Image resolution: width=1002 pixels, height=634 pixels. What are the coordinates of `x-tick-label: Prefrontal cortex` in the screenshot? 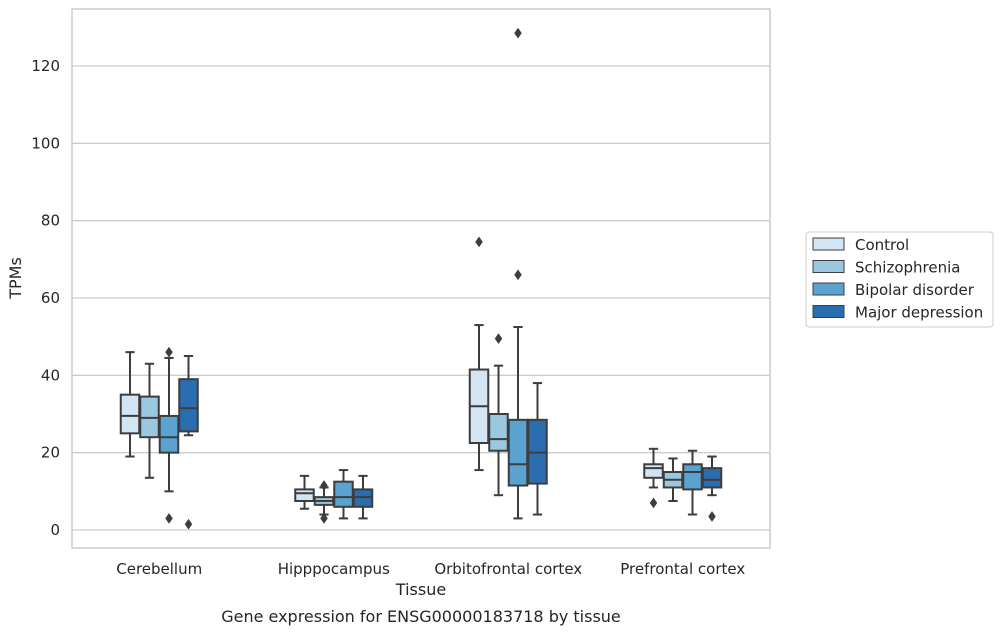 It's located at (682, 569).